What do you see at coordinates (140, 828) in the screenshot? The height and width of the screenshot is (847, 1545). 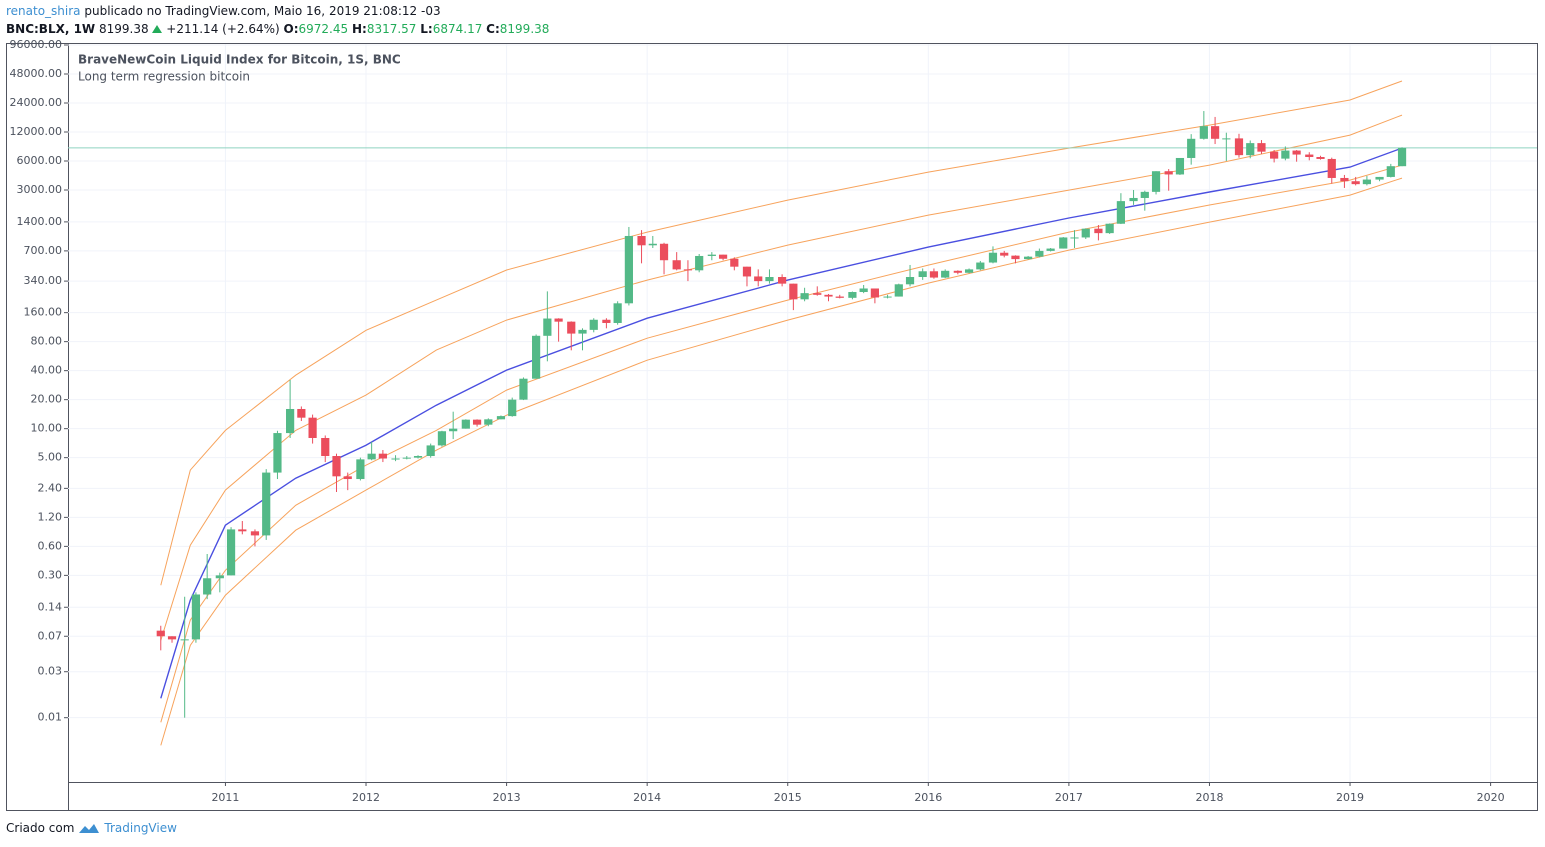 I see `brand: TradingView` at bounding box center [140, 828].